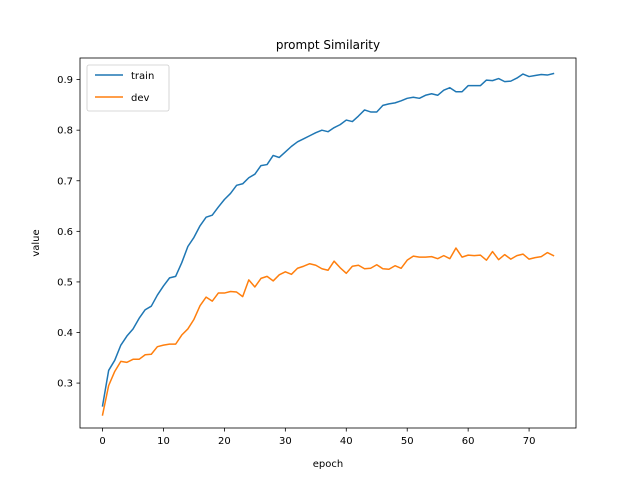 The image size is (640, 480). Describe the element at coordinates (529, 441) in the screenshot. I see `x-tick-label: 70` at that location.